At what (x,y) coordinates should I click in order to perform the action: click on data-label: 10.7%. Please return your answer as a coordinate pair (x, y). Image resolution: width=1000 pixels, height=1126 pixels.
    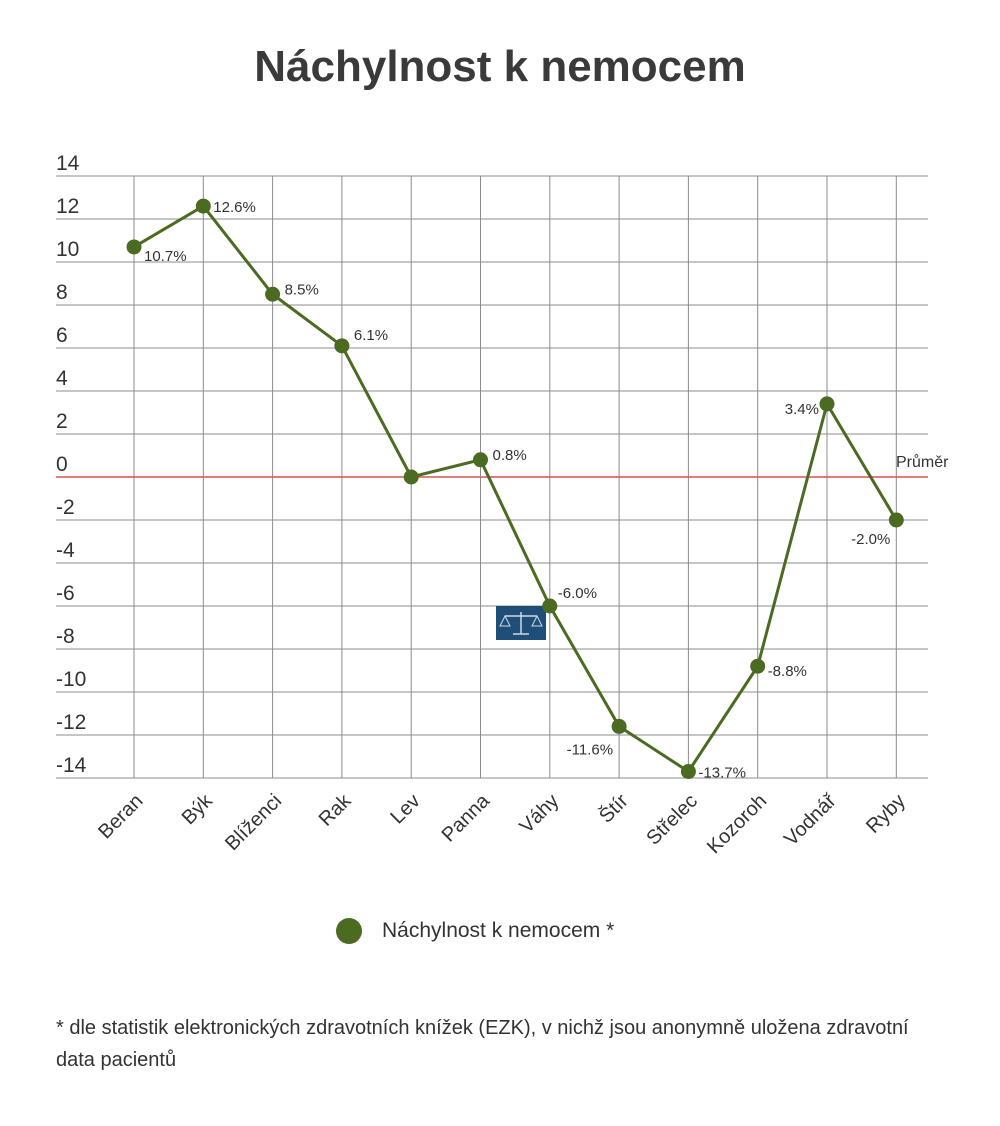
    Looking at the image, I should click on (165, 256).